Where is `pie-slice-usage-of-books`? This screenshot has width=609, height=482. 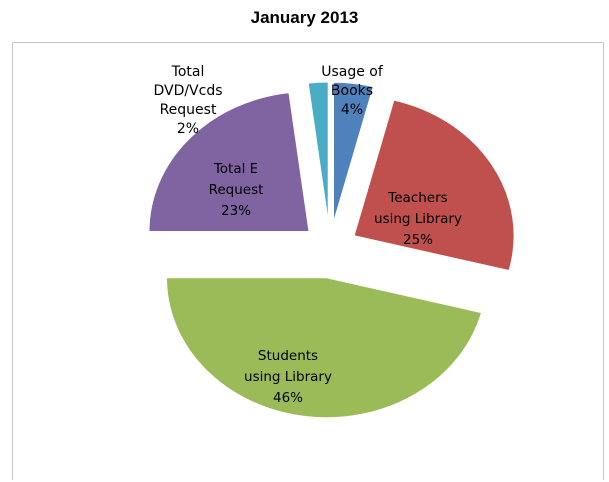 pie-slice-usage-of-books is located at coordinates (353, 152).